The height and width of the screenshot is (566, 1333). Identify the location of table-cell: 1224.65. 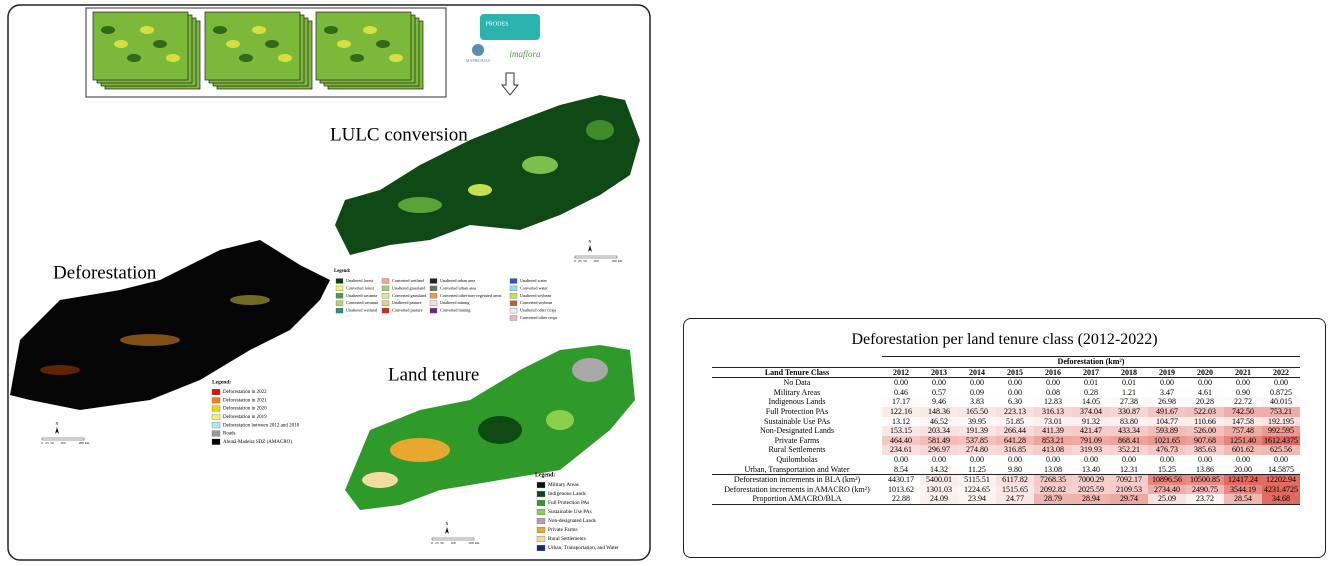
(977, 489).